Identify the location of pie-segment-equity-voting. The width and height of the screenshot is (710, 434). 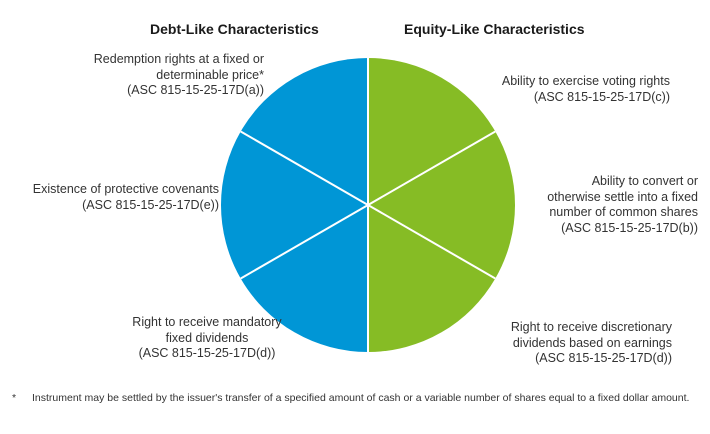
(432, 131).